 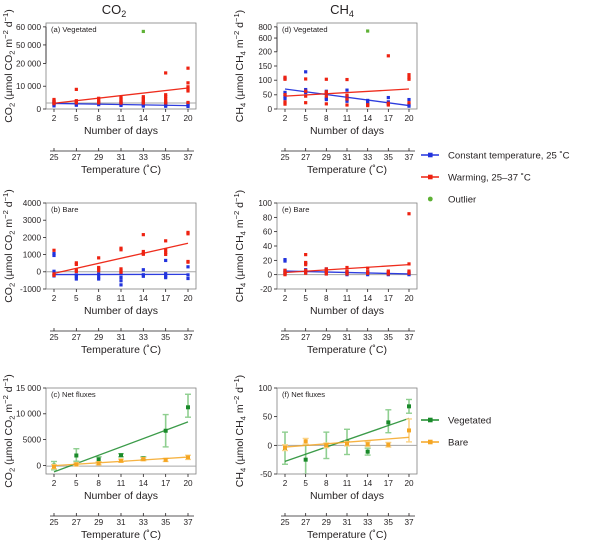 I want to click on panel-f-ytick-label: -50, so click(x=266, y=474).